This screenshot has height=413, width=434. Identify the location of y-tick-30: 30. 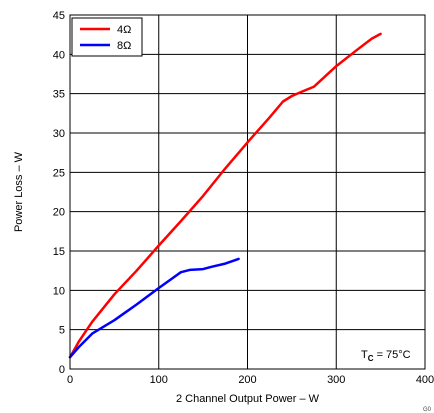
(59, 134).